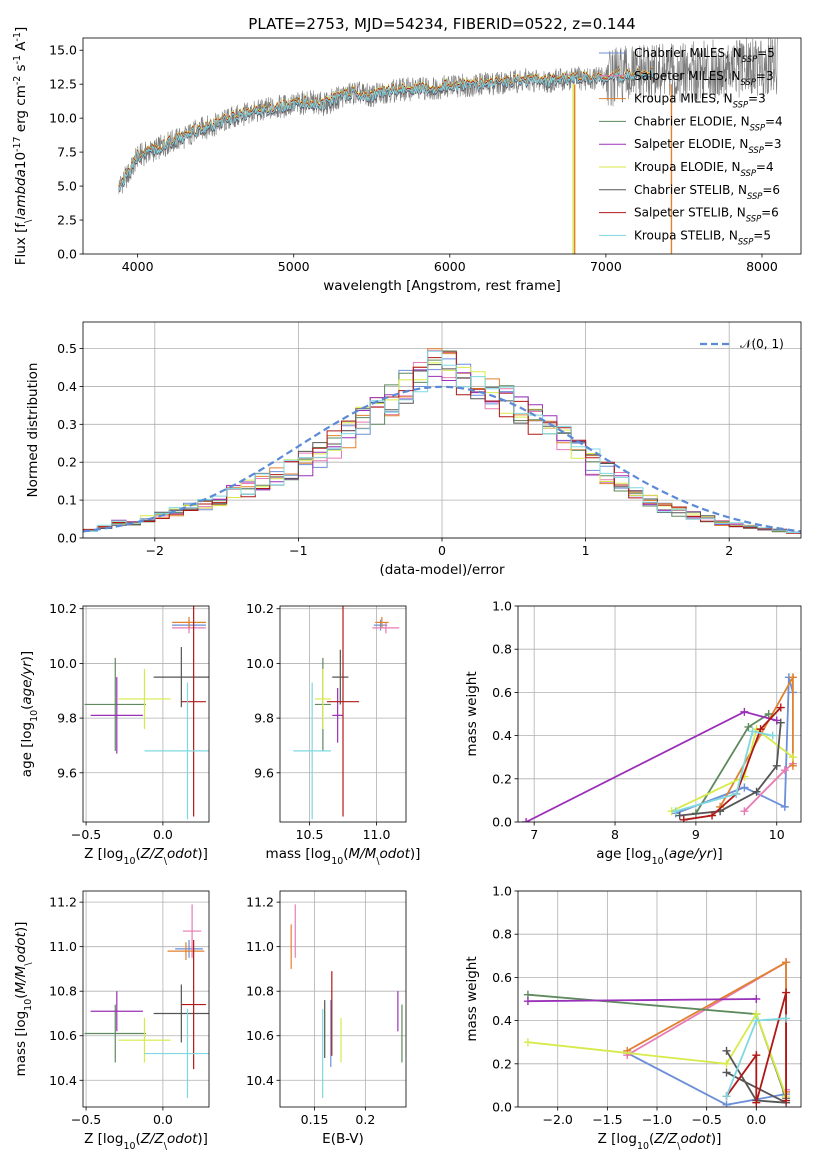 This screenshot has width=819, height=1170. I want to click on x-tick-label: 10.5, so click(310, 834).